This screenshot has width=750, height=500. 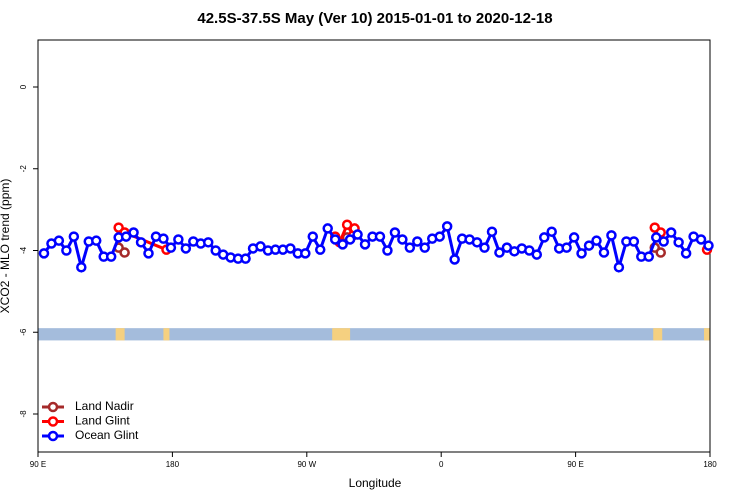 I want to click on x-tick-label: 90 W, so click(x=306, y=464).